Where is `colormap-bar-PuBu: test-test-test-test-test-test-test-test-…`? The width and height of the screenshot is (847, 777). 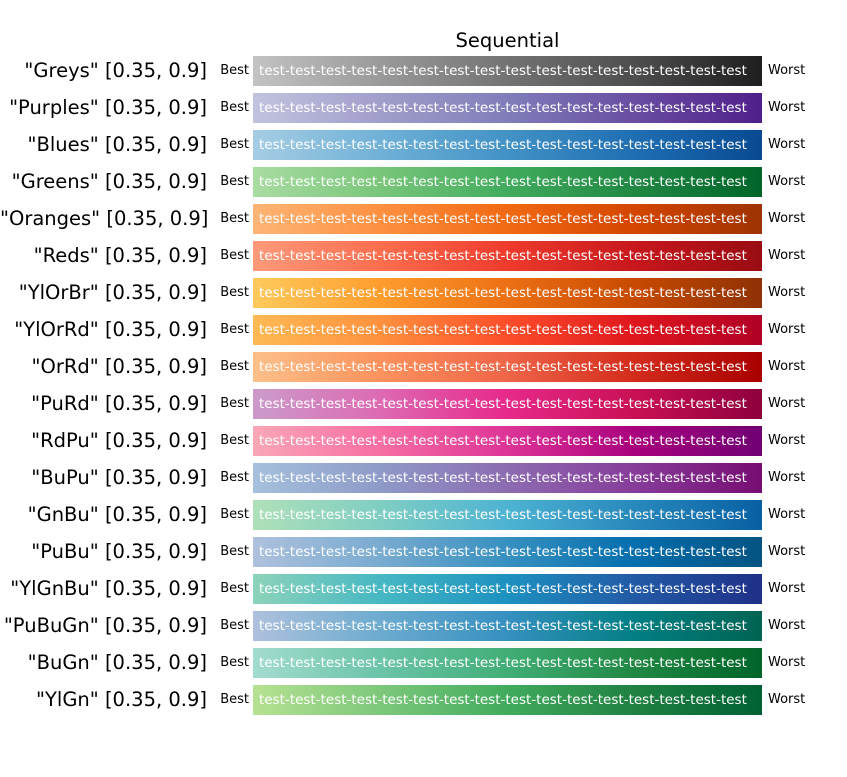 colormap-bar-PuBu: test-test-test-test-test-test-test-test-… is located at coordinates (507, 552).